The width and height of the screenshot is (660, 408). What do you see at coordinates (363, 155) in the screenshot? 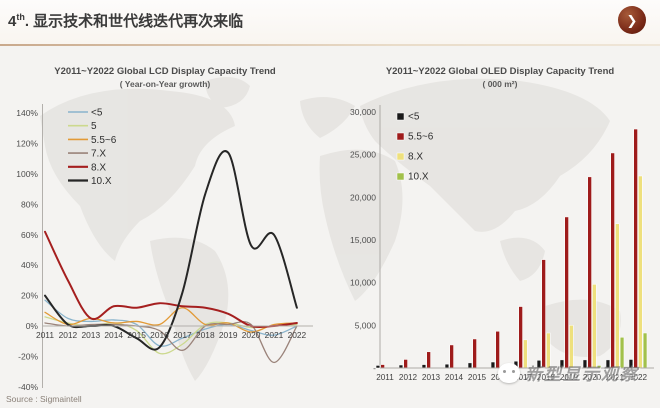
I see `oled-ytick: 25,000` at bounding box center [363, 155].